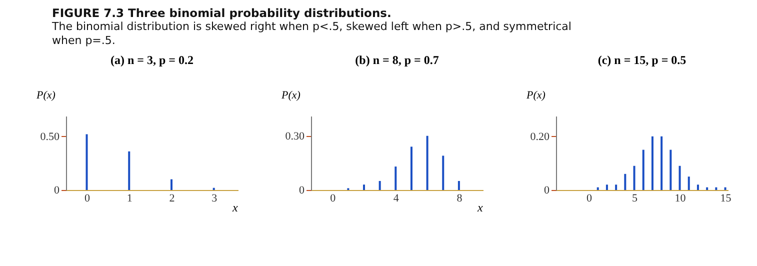 The height and width of the screenshot is (266, 757). What do you see at coordinates (215, 198) in the screenshot?
I see `x-tick-label: 3` at bounding box center [215, 198].